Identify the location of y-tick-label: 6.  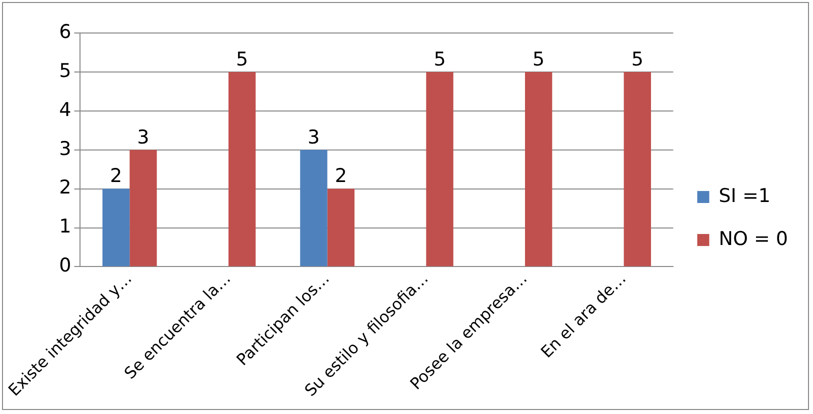
(65, 31).